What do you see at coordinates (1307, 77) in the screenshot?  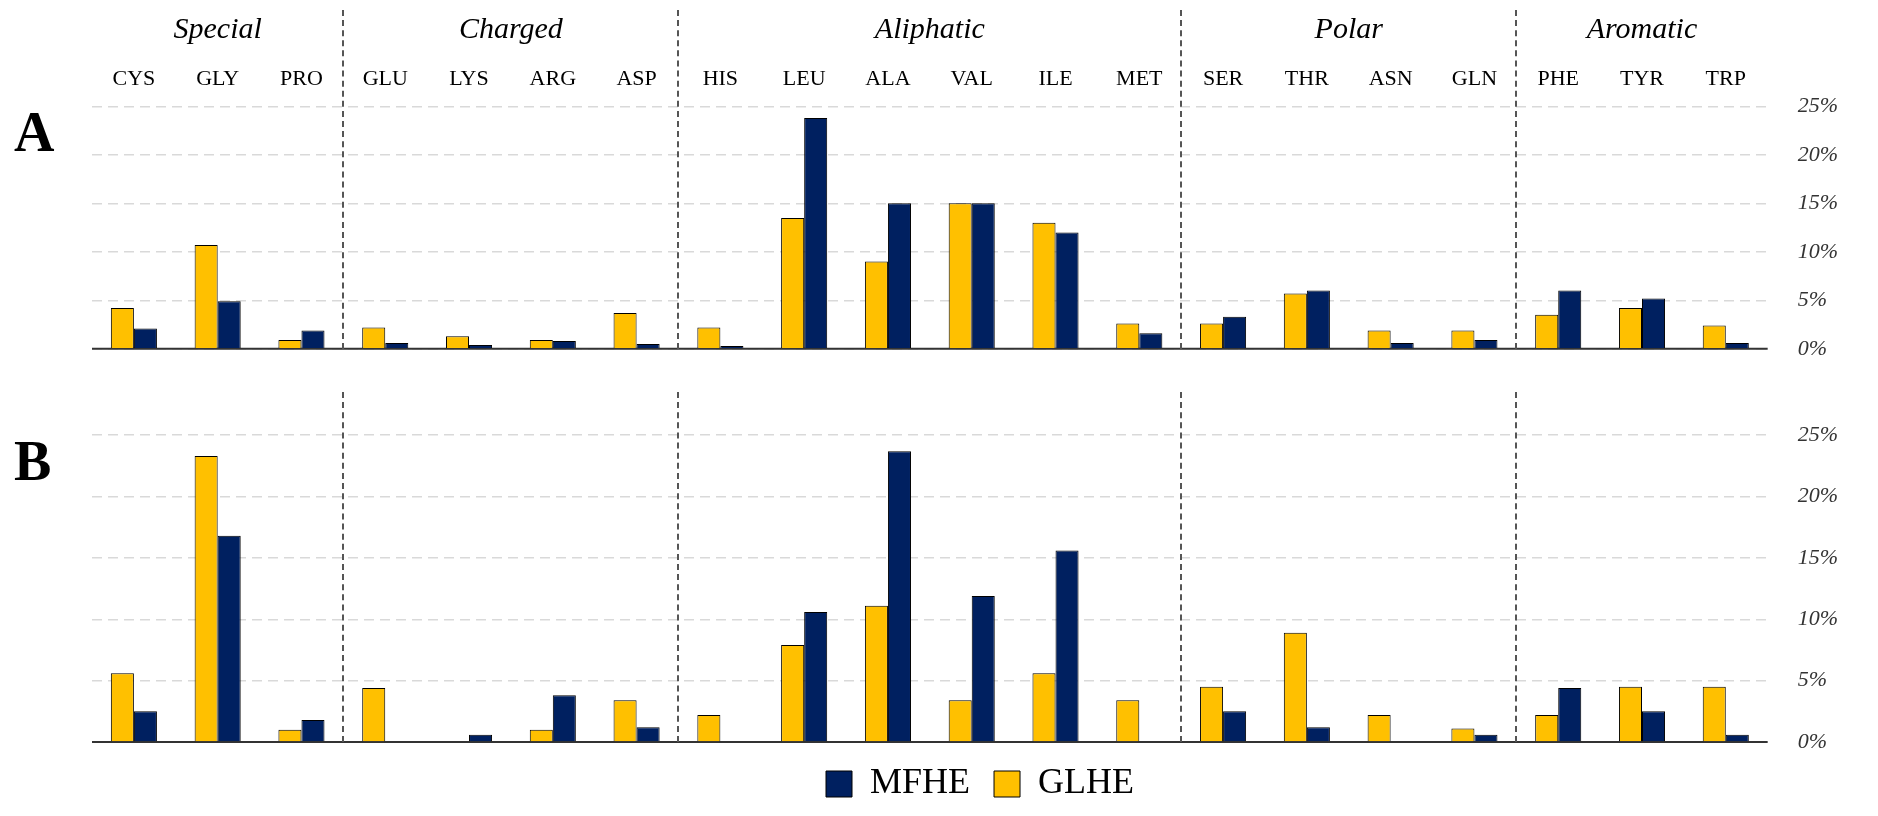 I see `x-tick-label: THR` at bounding box center [1307, 77].